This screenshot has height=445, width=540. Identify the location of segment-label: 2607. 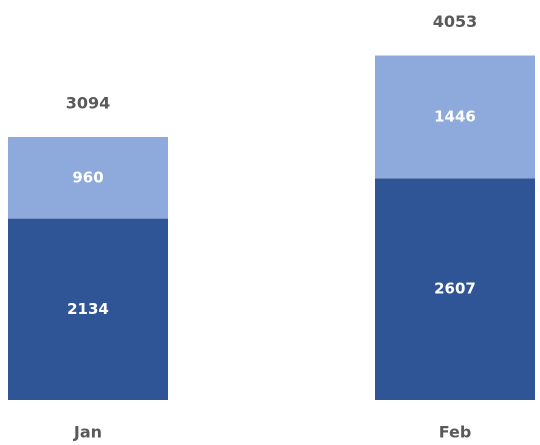
(455, 289).